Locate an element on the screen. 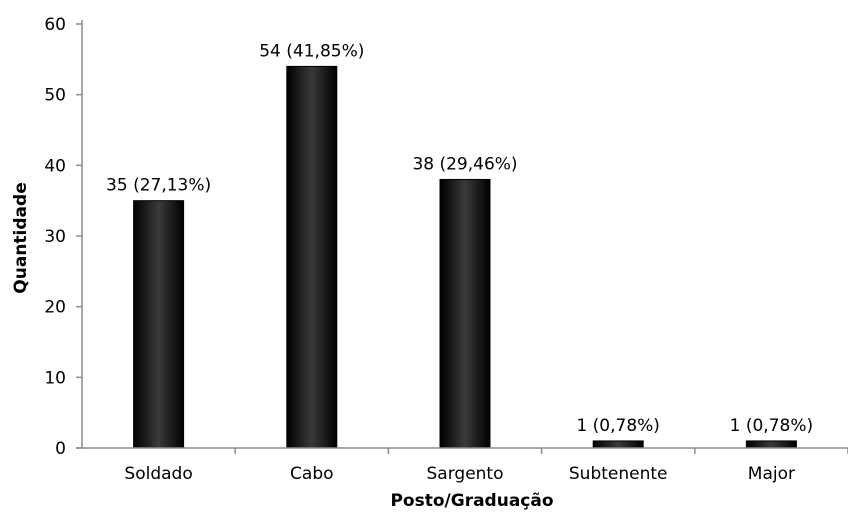  y-tick-label: 40 is located at coordinates (55, 166).